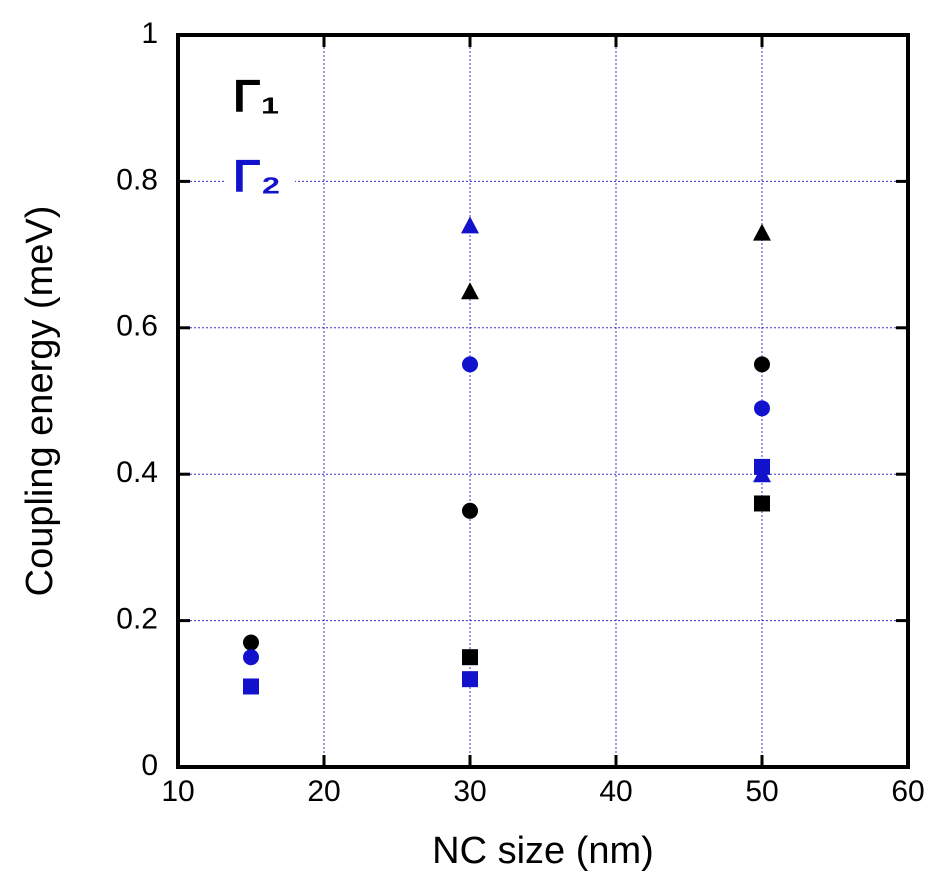  Describe the element at coordinates (907, 791) in the screenshot. I see `x-tick-label: 60` at that location.